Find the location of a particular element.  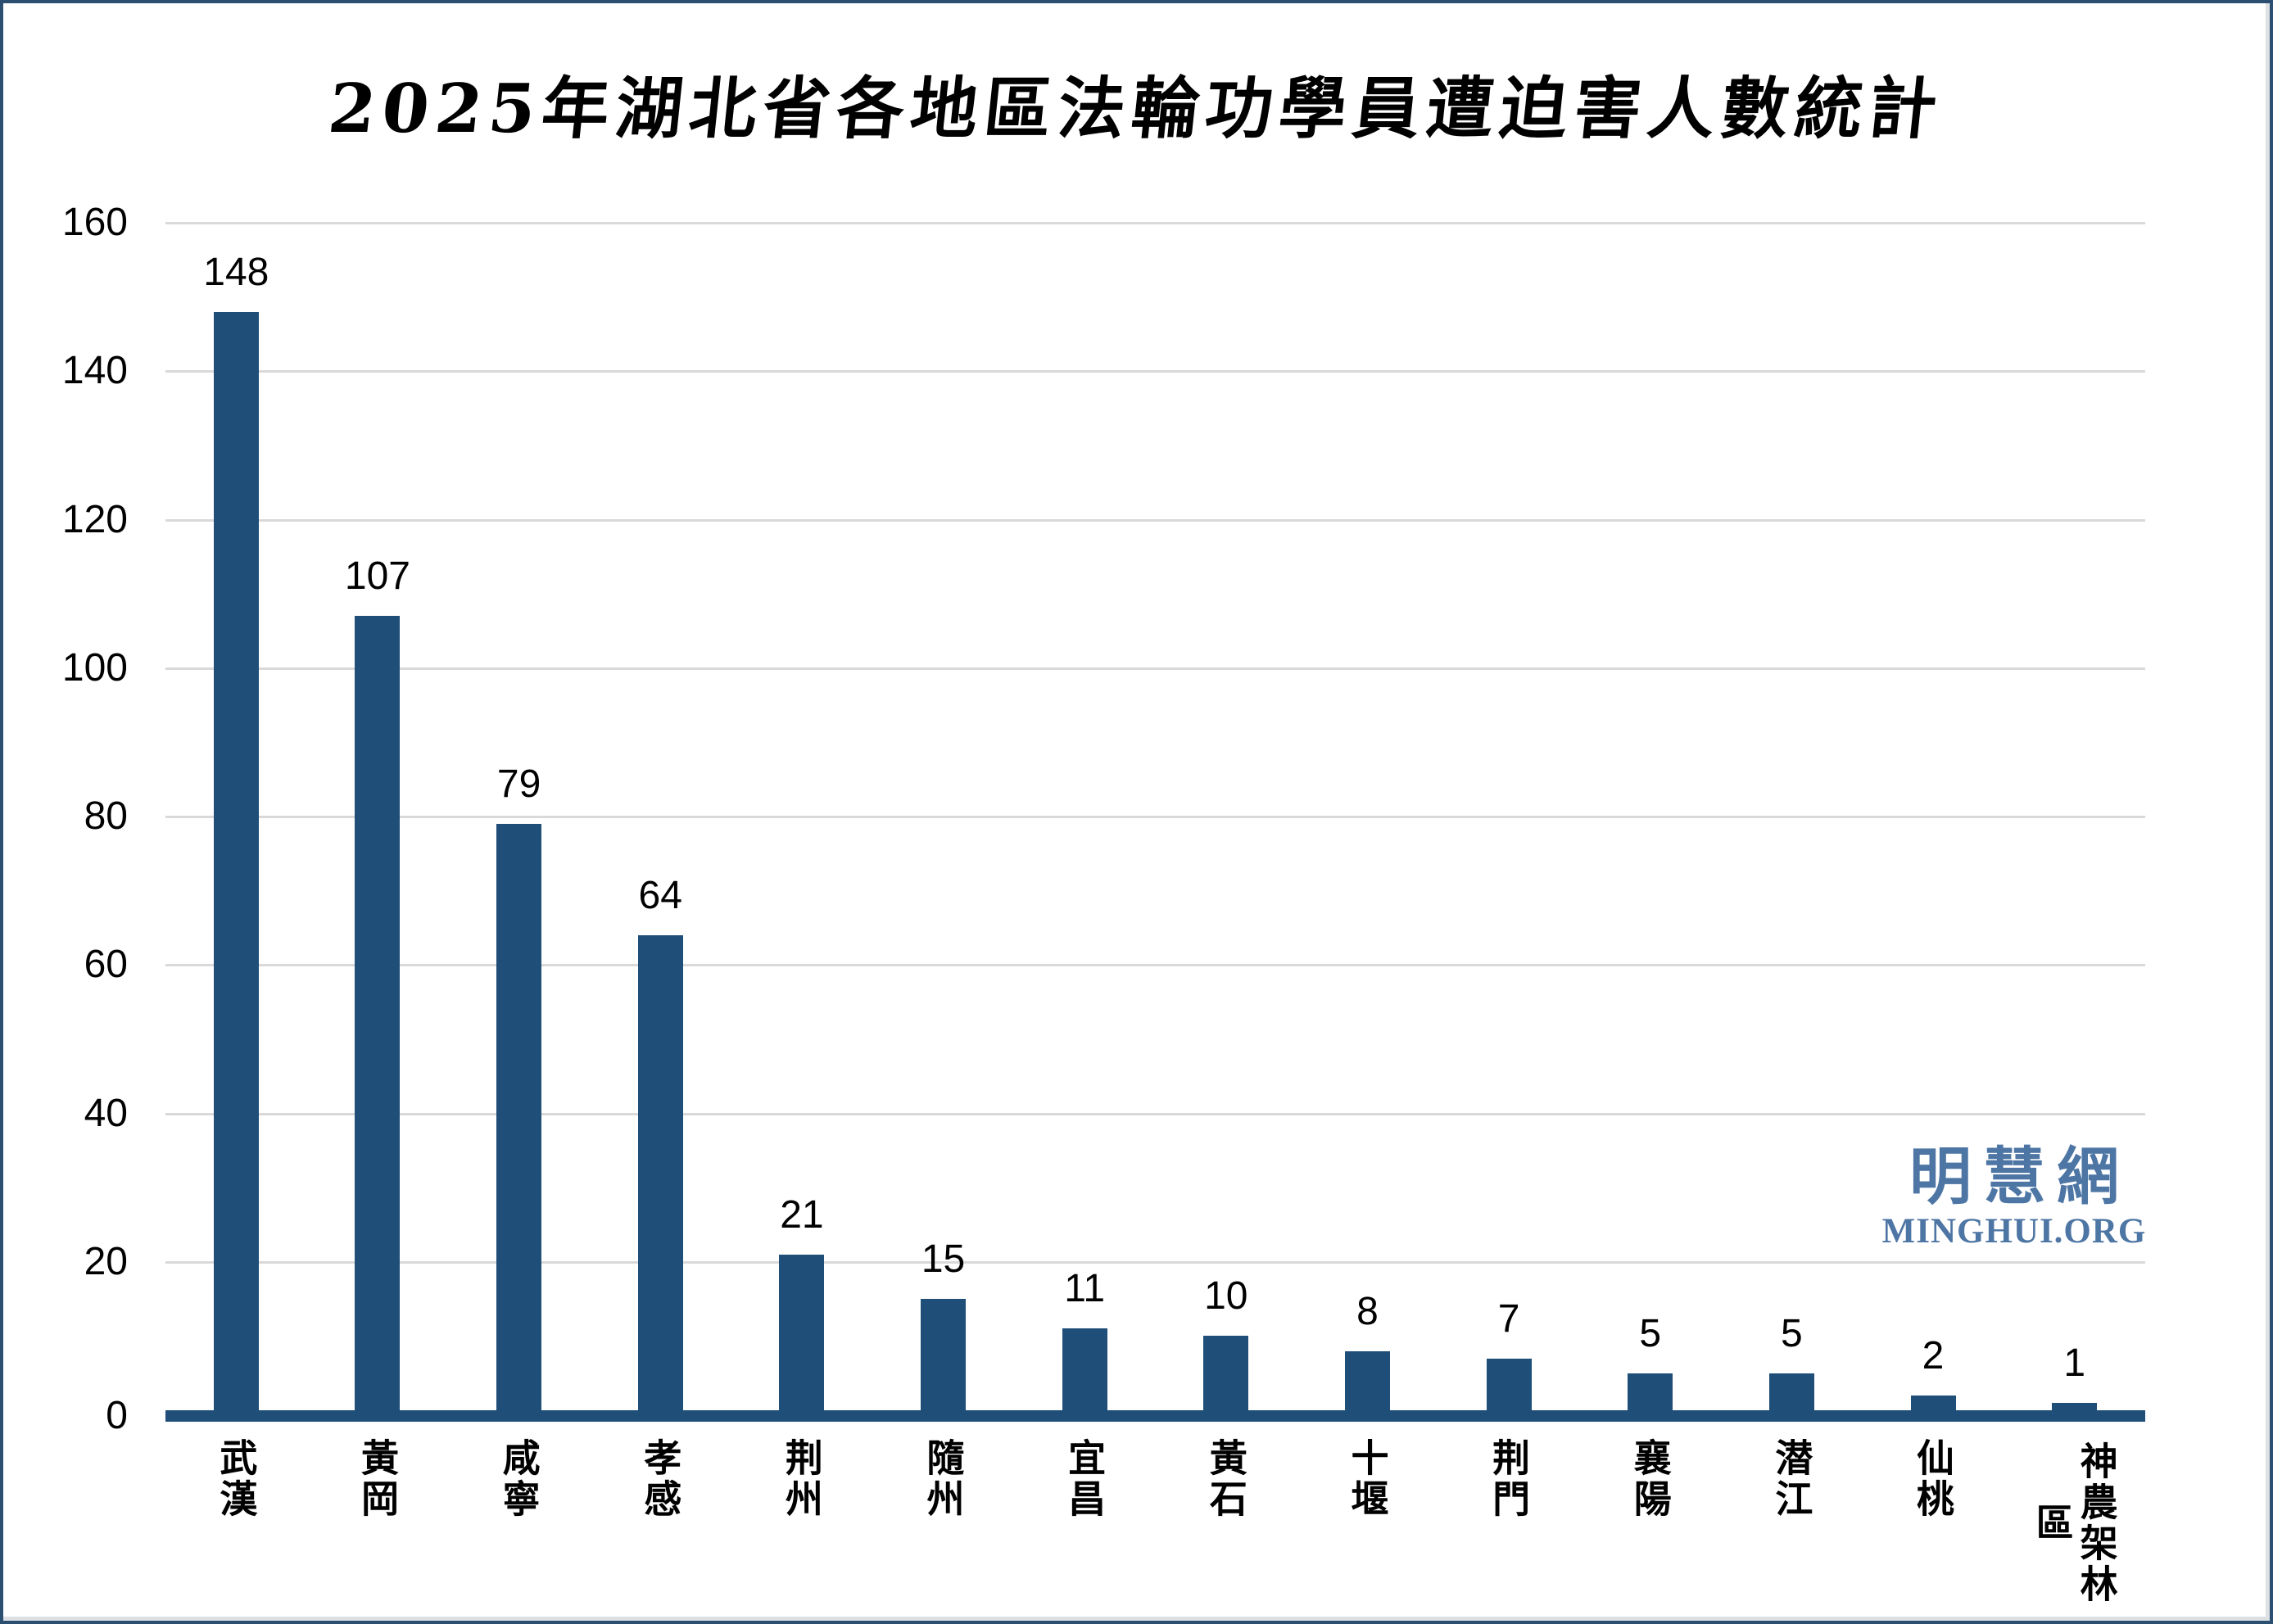

y-tick-label-140: 140 is located at coordinates (94, 371).